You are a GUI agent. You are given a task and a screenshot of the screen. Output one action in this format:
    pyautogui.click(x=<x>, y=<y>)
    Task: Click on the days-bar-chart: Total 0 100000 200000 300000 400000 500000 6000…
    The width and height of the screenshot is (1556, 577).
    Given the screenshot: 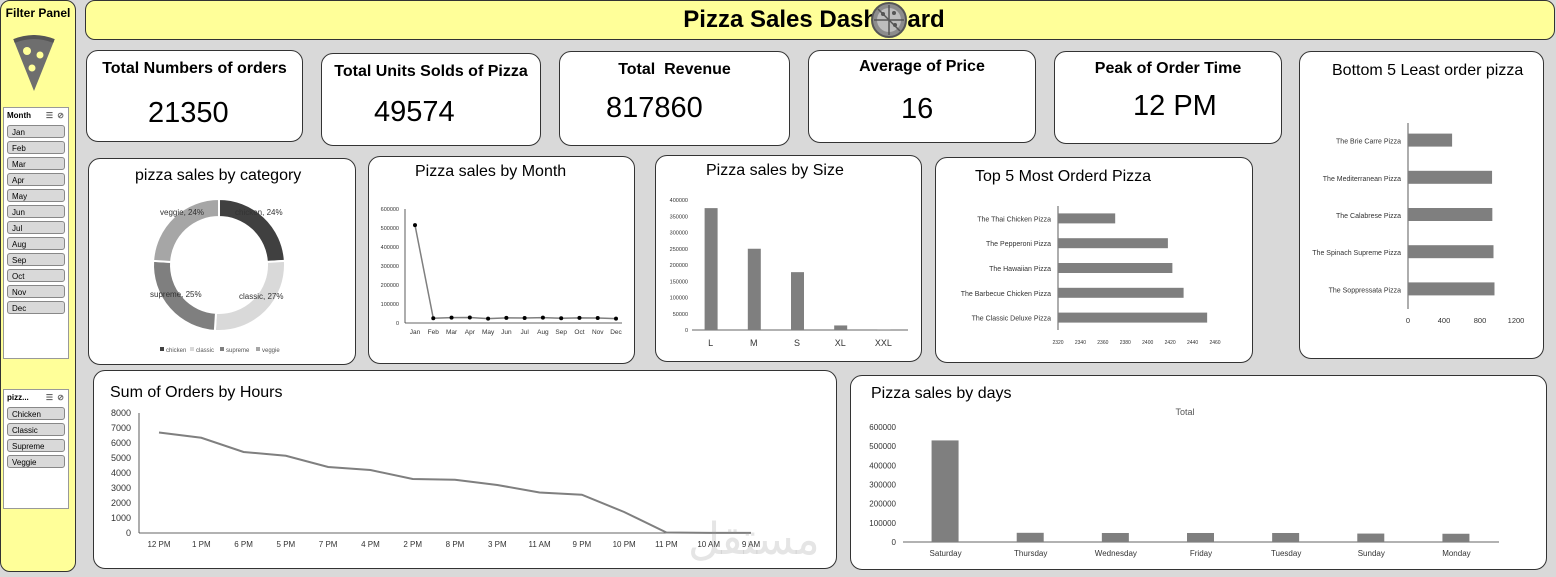 What is the action you would take?
    pyautogui.click(x=1184, y=482)
    